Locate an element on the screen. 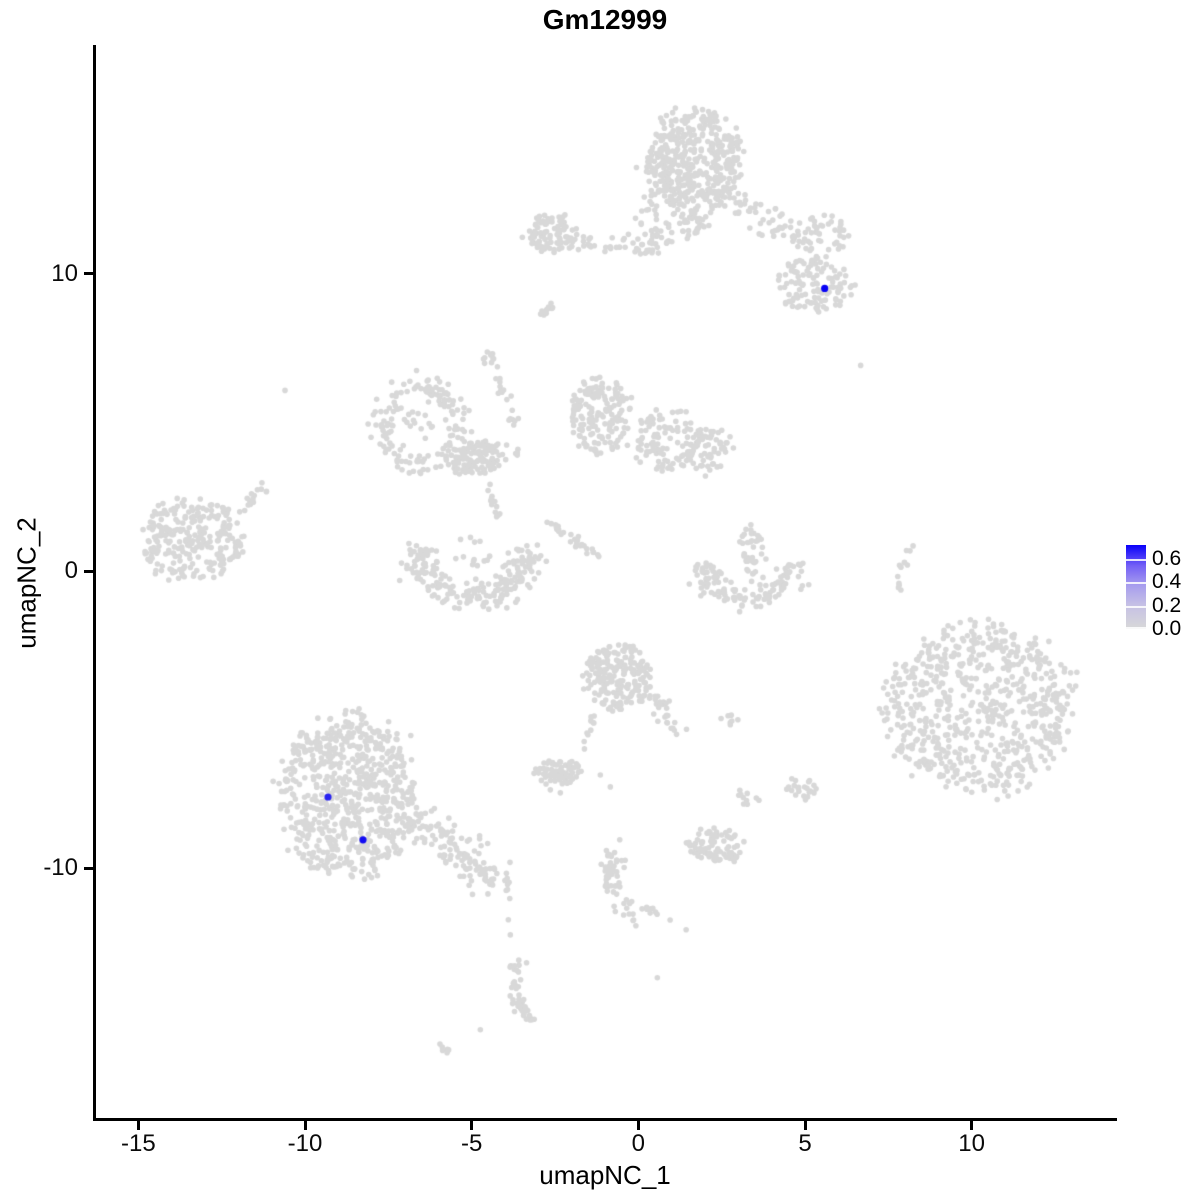 Image resolution: width=1200 pixels, height=1200 pixels. legend-tick-label: 0.2 is located at coordinates (1167, 605).